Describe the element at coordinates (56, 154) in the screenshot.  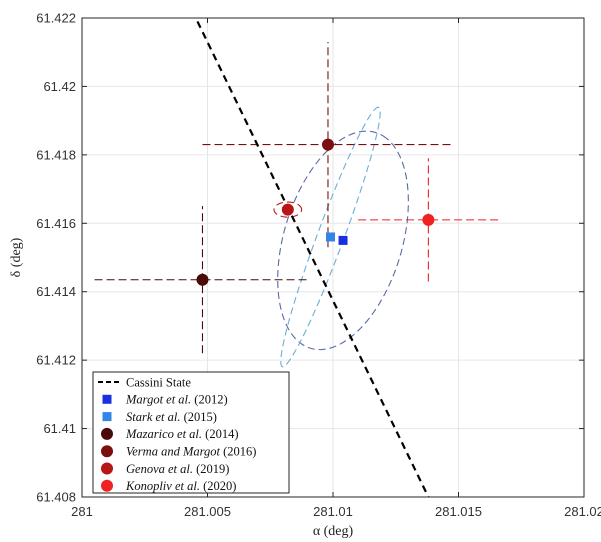
I see `y-tick-label: 61.418` at that location.